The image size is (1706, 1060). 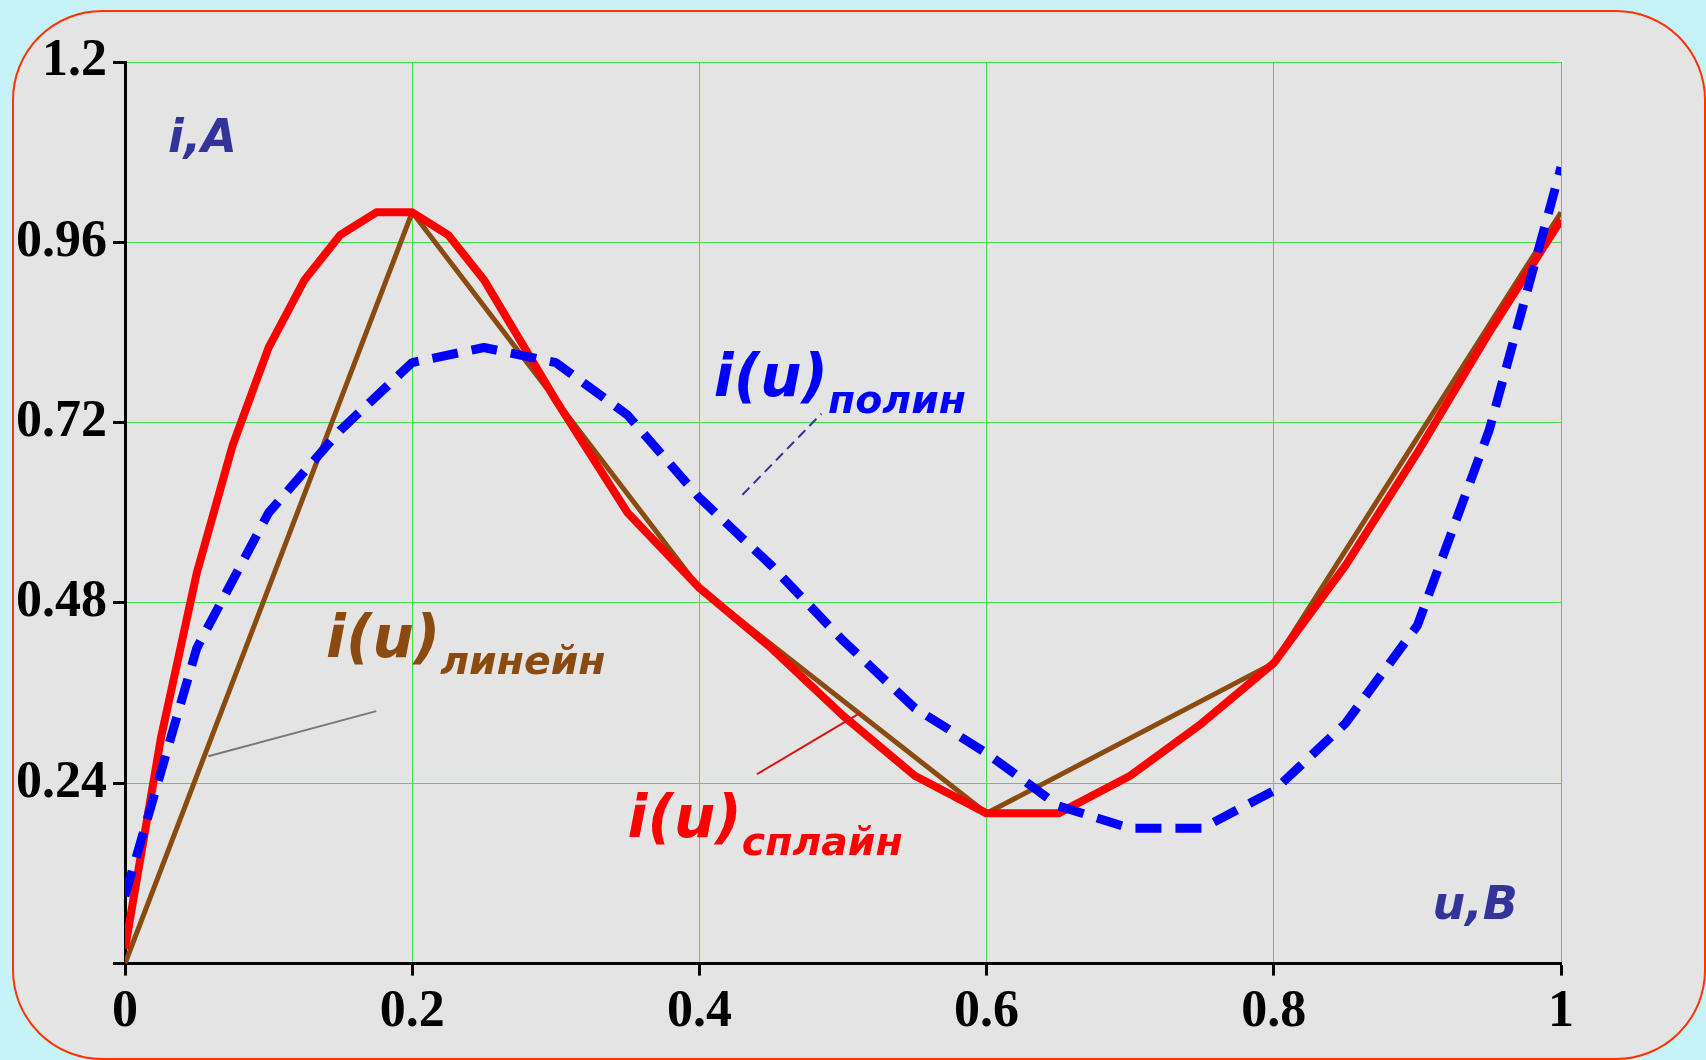 I want to click on x-tick-label: 0.4, so click(x=699, y=1009).